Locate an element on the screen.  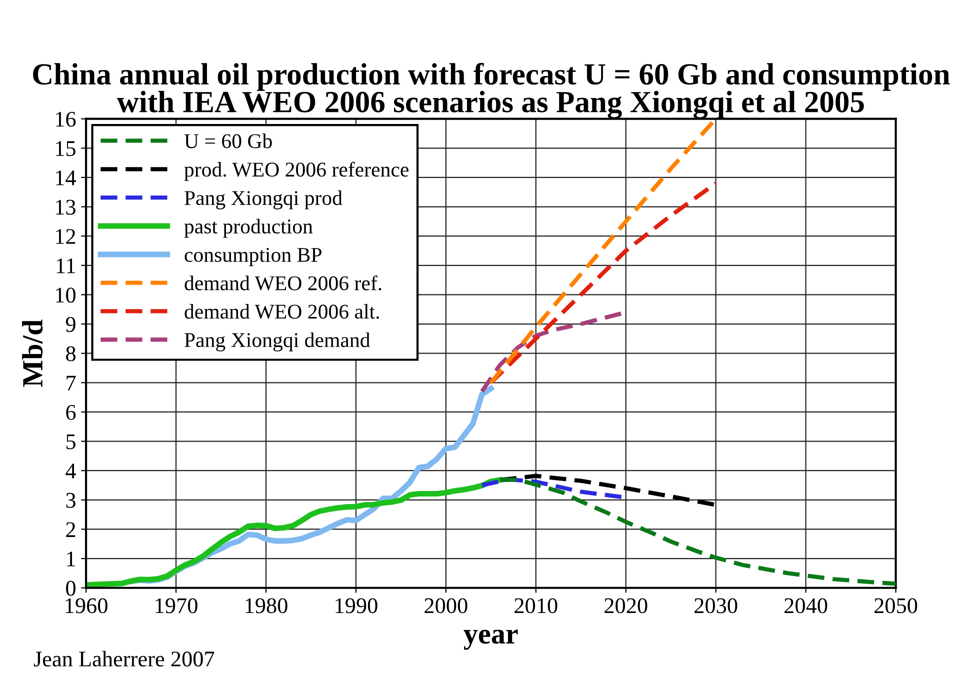
legend-label: prod. WEO 2006 reference is located at coordinates (296, 171).